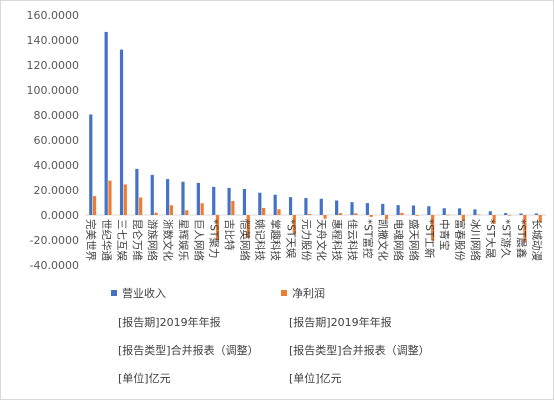  I want to click on category-label: 昆仑万维, so click(137, 240).